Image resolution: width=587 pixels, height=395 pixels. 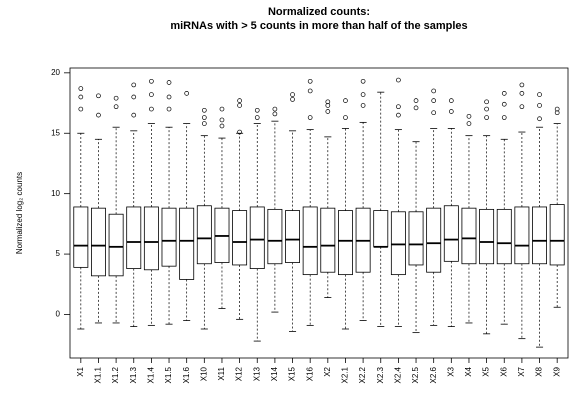 What do you see at coordinates (539, 371) in the screenshot?
I see `x-tick-label: X8` at bounding box center [539, 371].